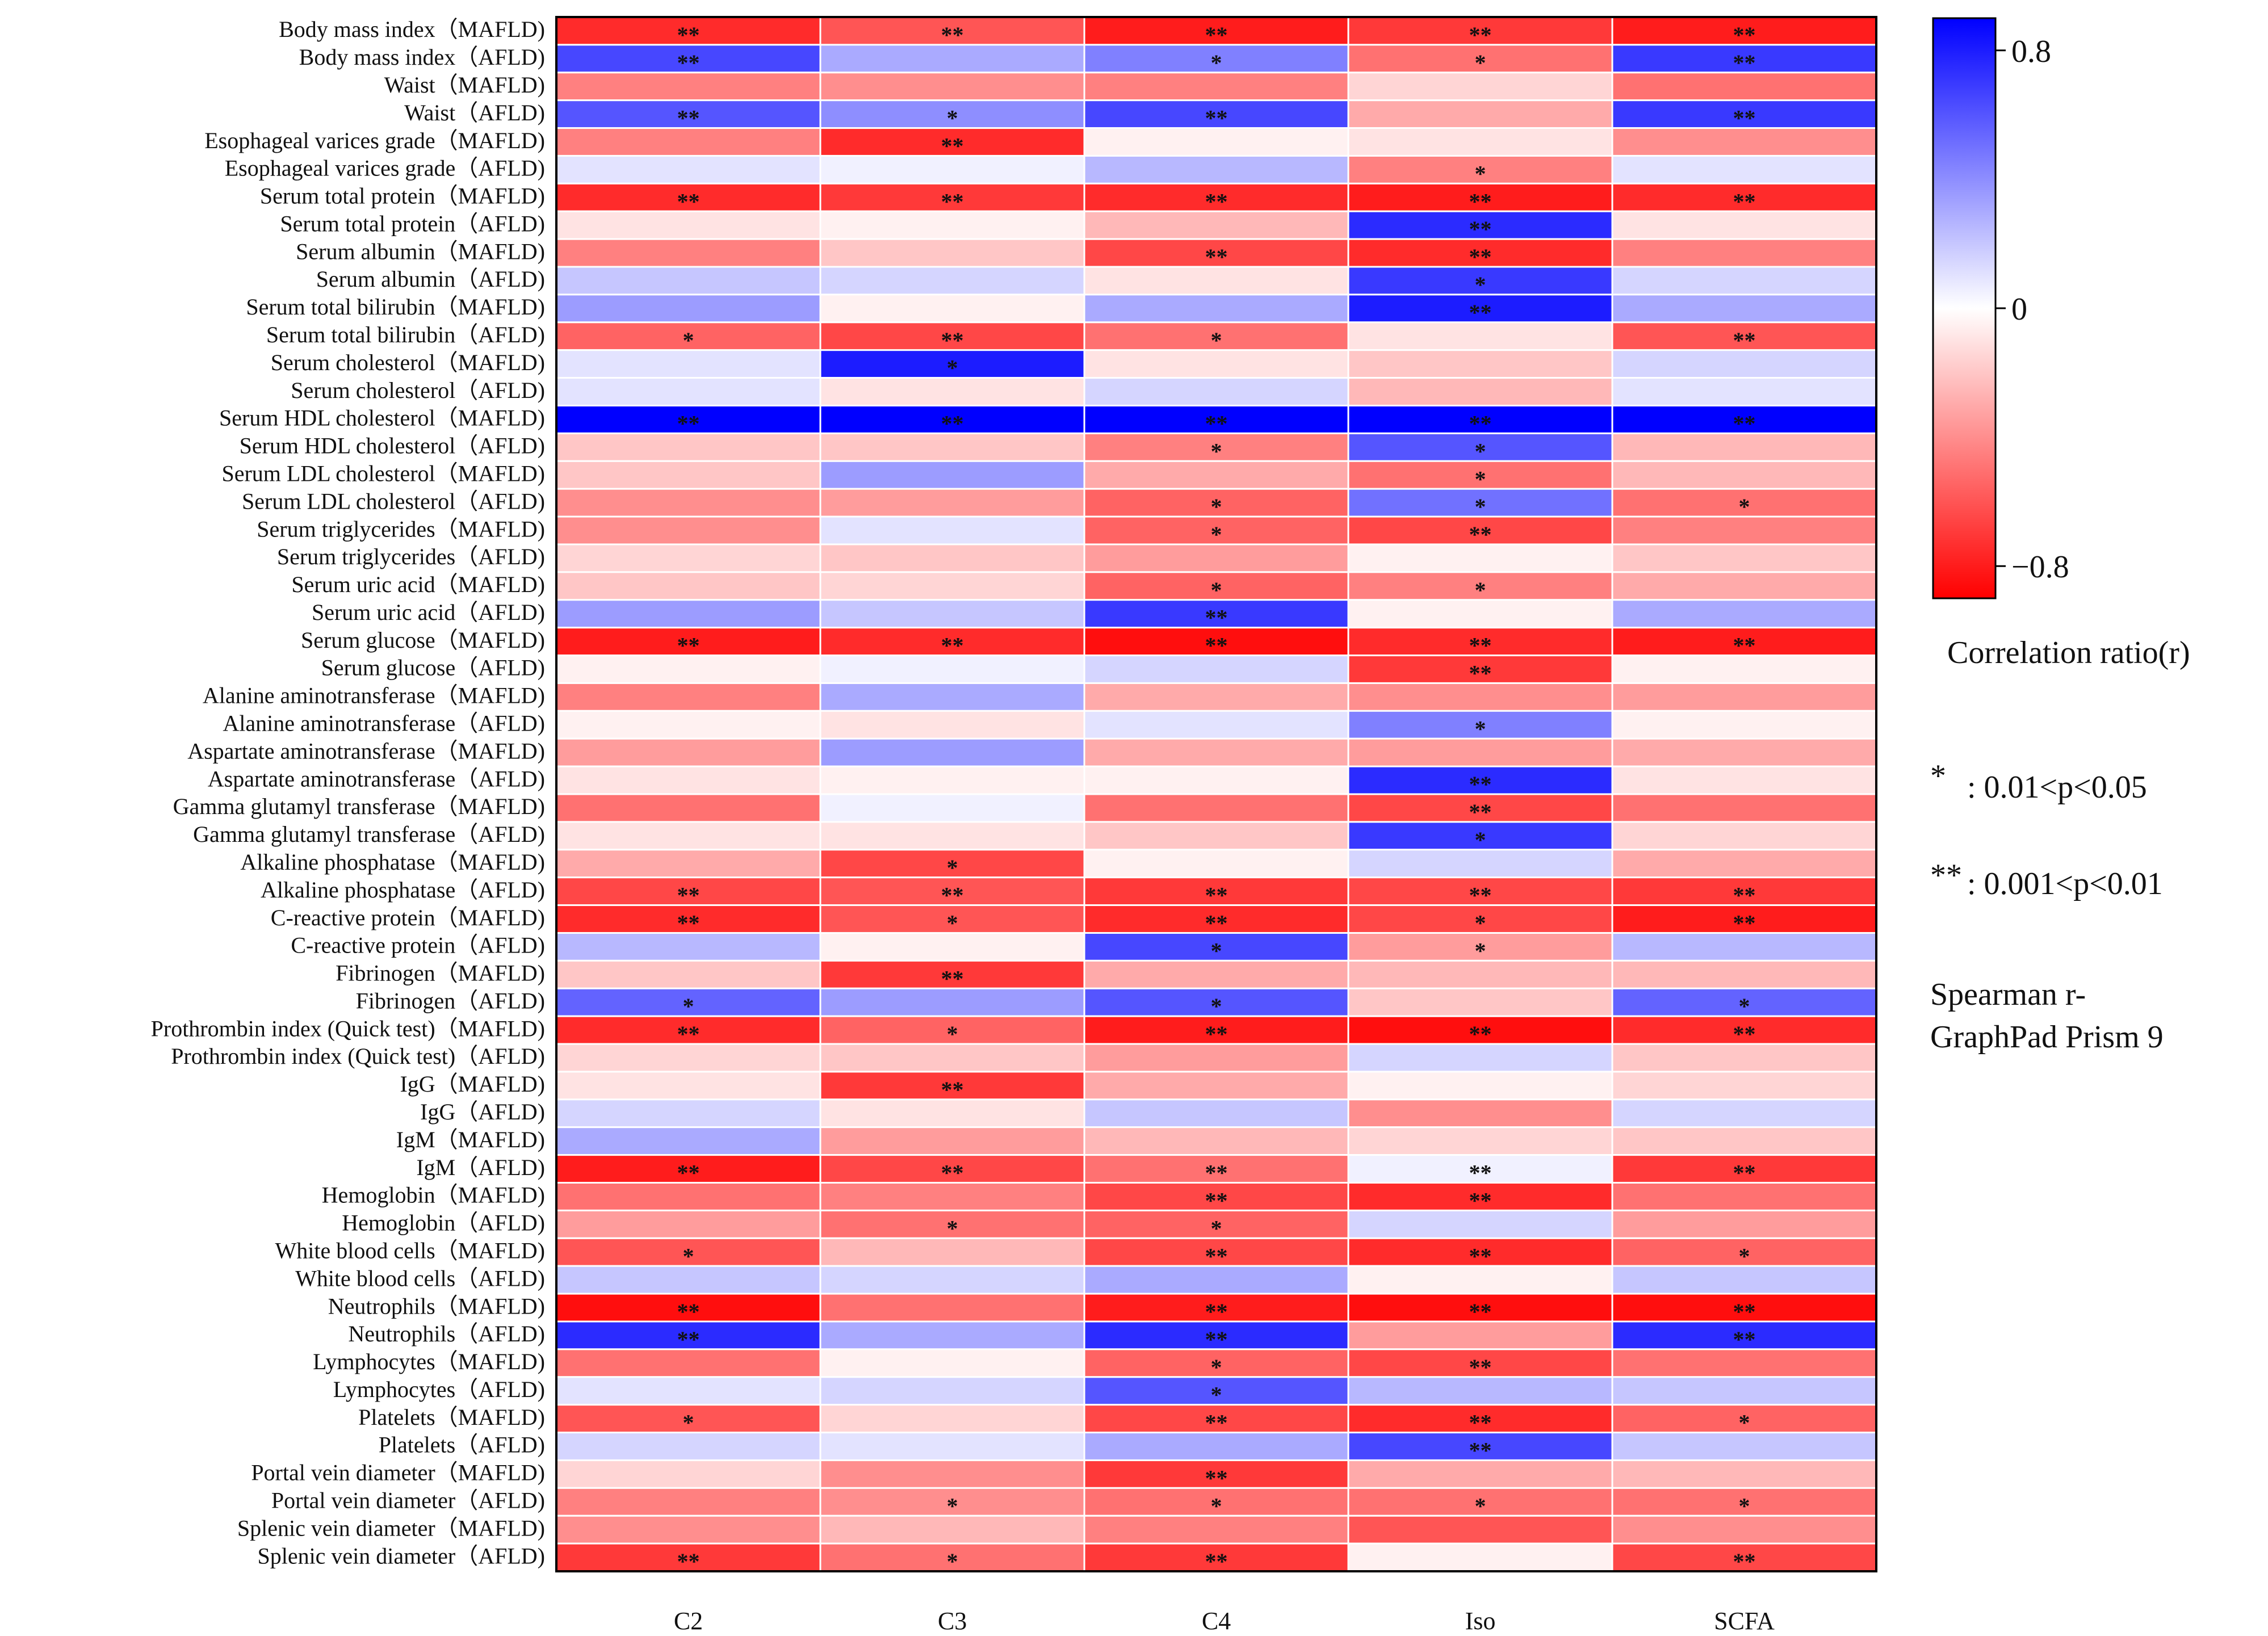 This screenshot has width=2268, height=1636. What do you see at coordinates (446, 1333) in the screenshot?
I see `row-label: Neutrophils（AFLD)` at bounding box center [446, 1333].